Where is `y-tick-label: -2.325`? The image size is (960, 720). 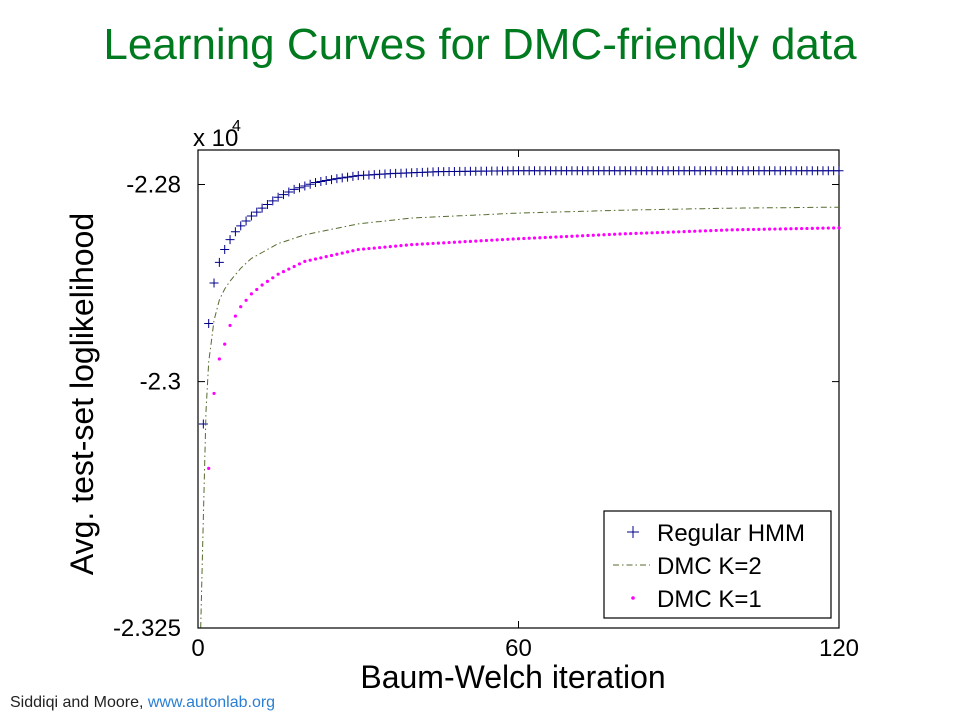 y-tick-label: -2.325 is located at coordinates (147, 628).